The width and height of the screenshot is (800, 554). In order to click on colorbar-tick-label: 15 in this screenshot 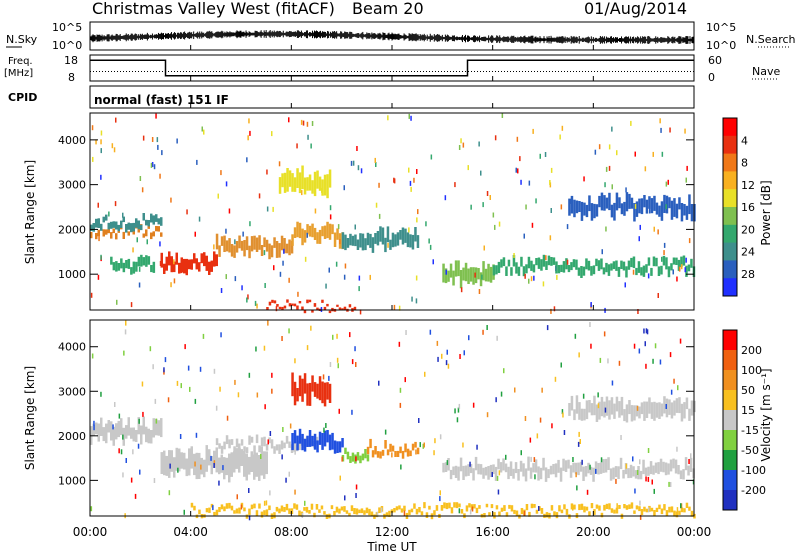, I will do `click(748, 410)`.